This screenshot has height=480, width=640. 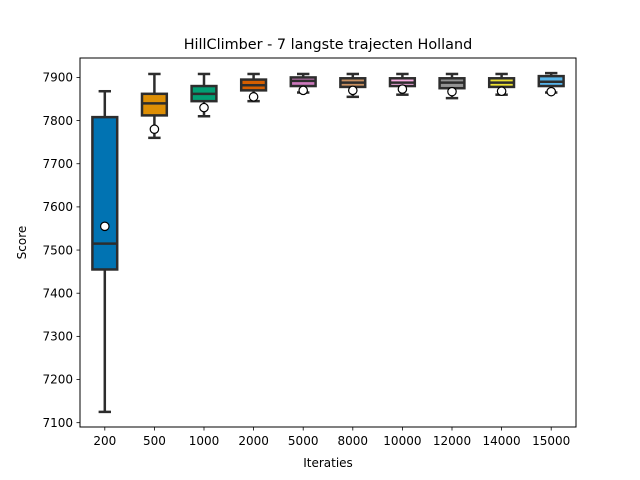 What do you see at coordinates (57, 423) in the screenshot?
I see `y-tick-label: 7100` at bounding box center [57, 423].